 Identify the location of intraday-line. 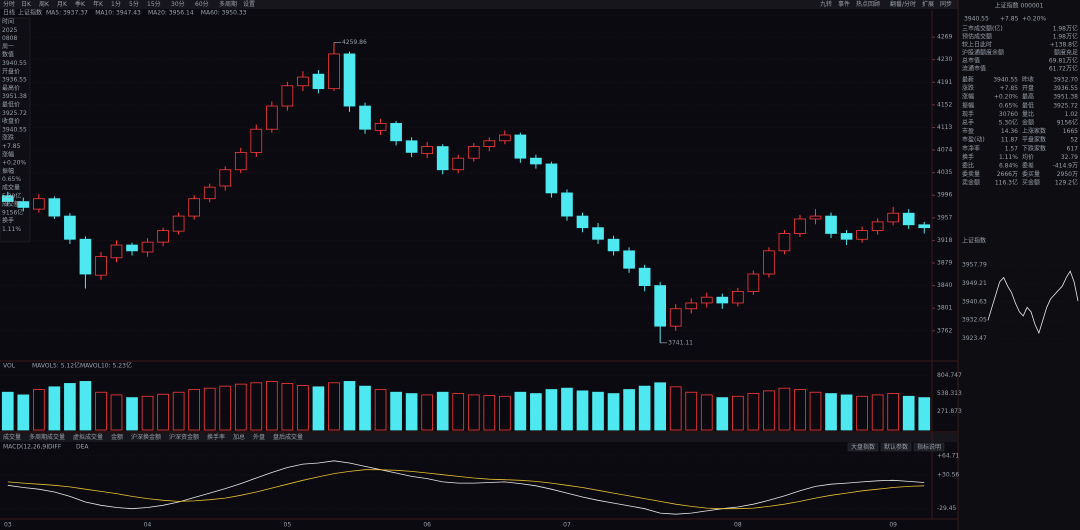
(1033, 302).